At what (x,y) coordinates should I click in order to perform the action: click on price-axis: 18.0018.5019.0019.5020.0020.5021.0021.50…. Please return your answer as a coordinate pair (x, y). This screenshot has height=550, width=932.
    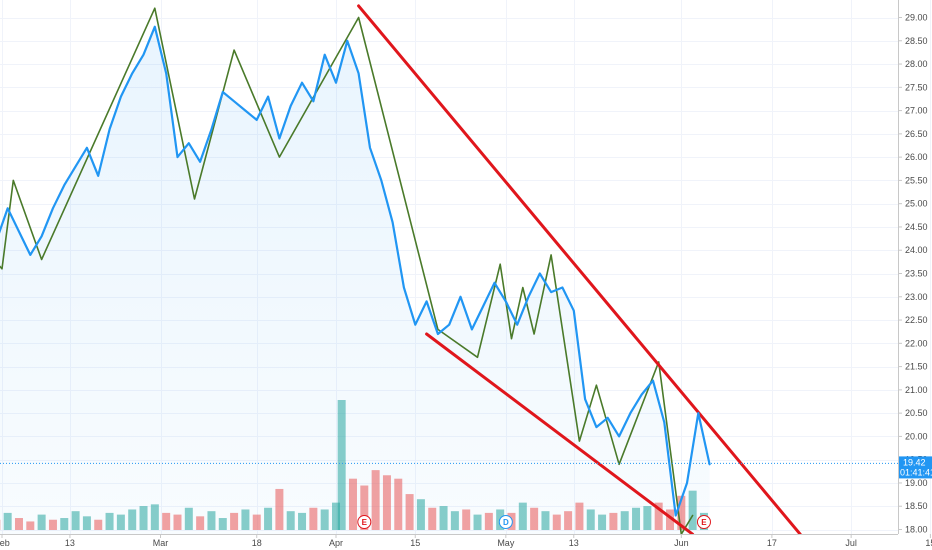
    Looking at the image, I should click on (913, 274).